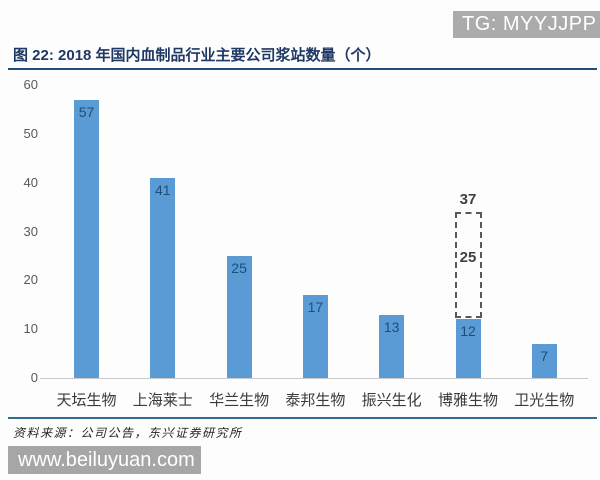  Describe the element at coordinates (30, 280) in the screenshot. I see `y-axis-tick-label: 20` at that location.